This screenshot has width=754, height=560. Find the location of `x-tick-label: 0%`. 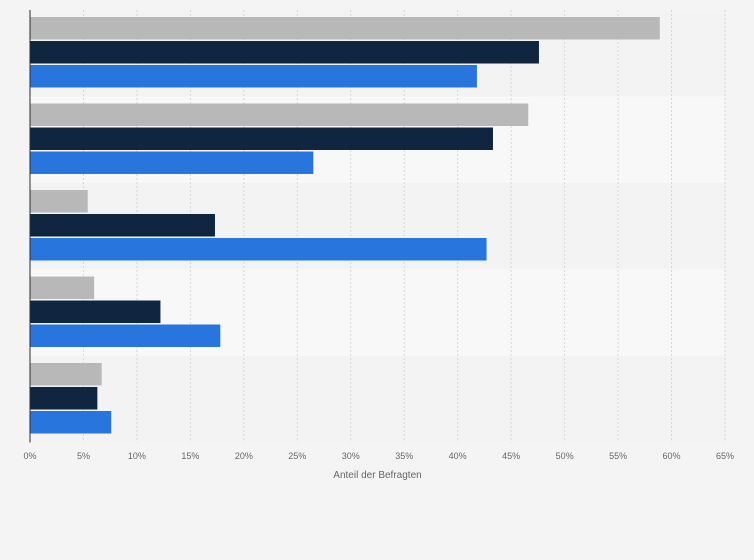

x-tick-label: 0% is located at coordinates (29, 456).